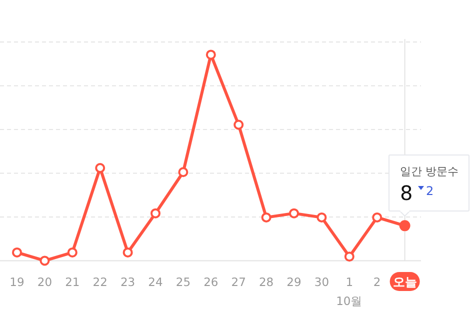  I want to click on x-tick-label: 1, so click(350, 282).